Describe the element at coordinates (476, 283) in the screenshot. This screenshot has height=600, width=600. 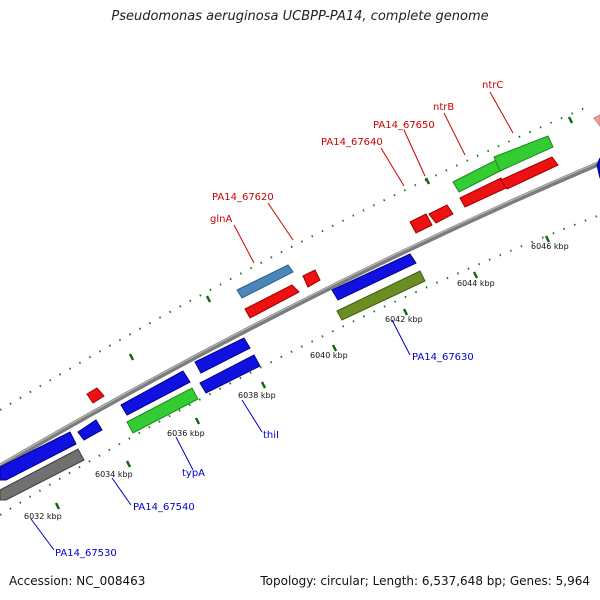
I see `scale-label: 6044 kbp` at that location.